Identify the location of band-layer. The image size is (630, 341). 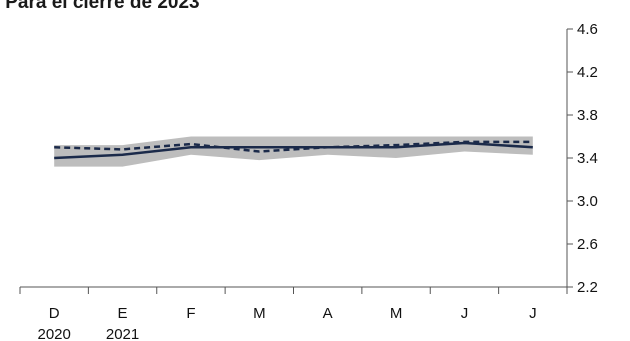
(293, 151).